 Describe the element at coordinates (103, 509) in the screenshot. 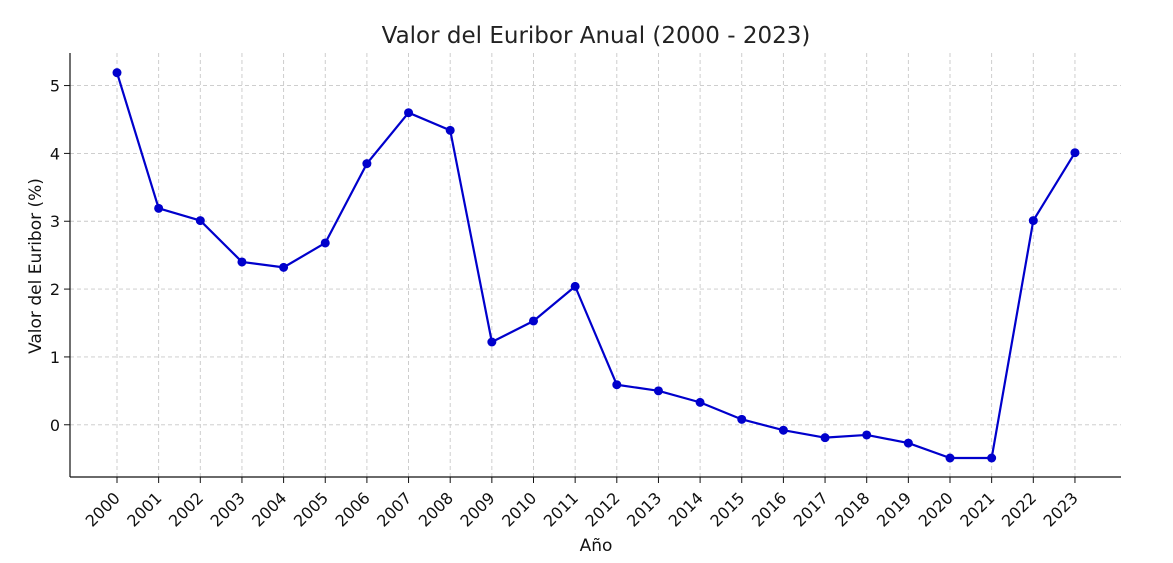

I see `x-tick-label: 2000` at that location.